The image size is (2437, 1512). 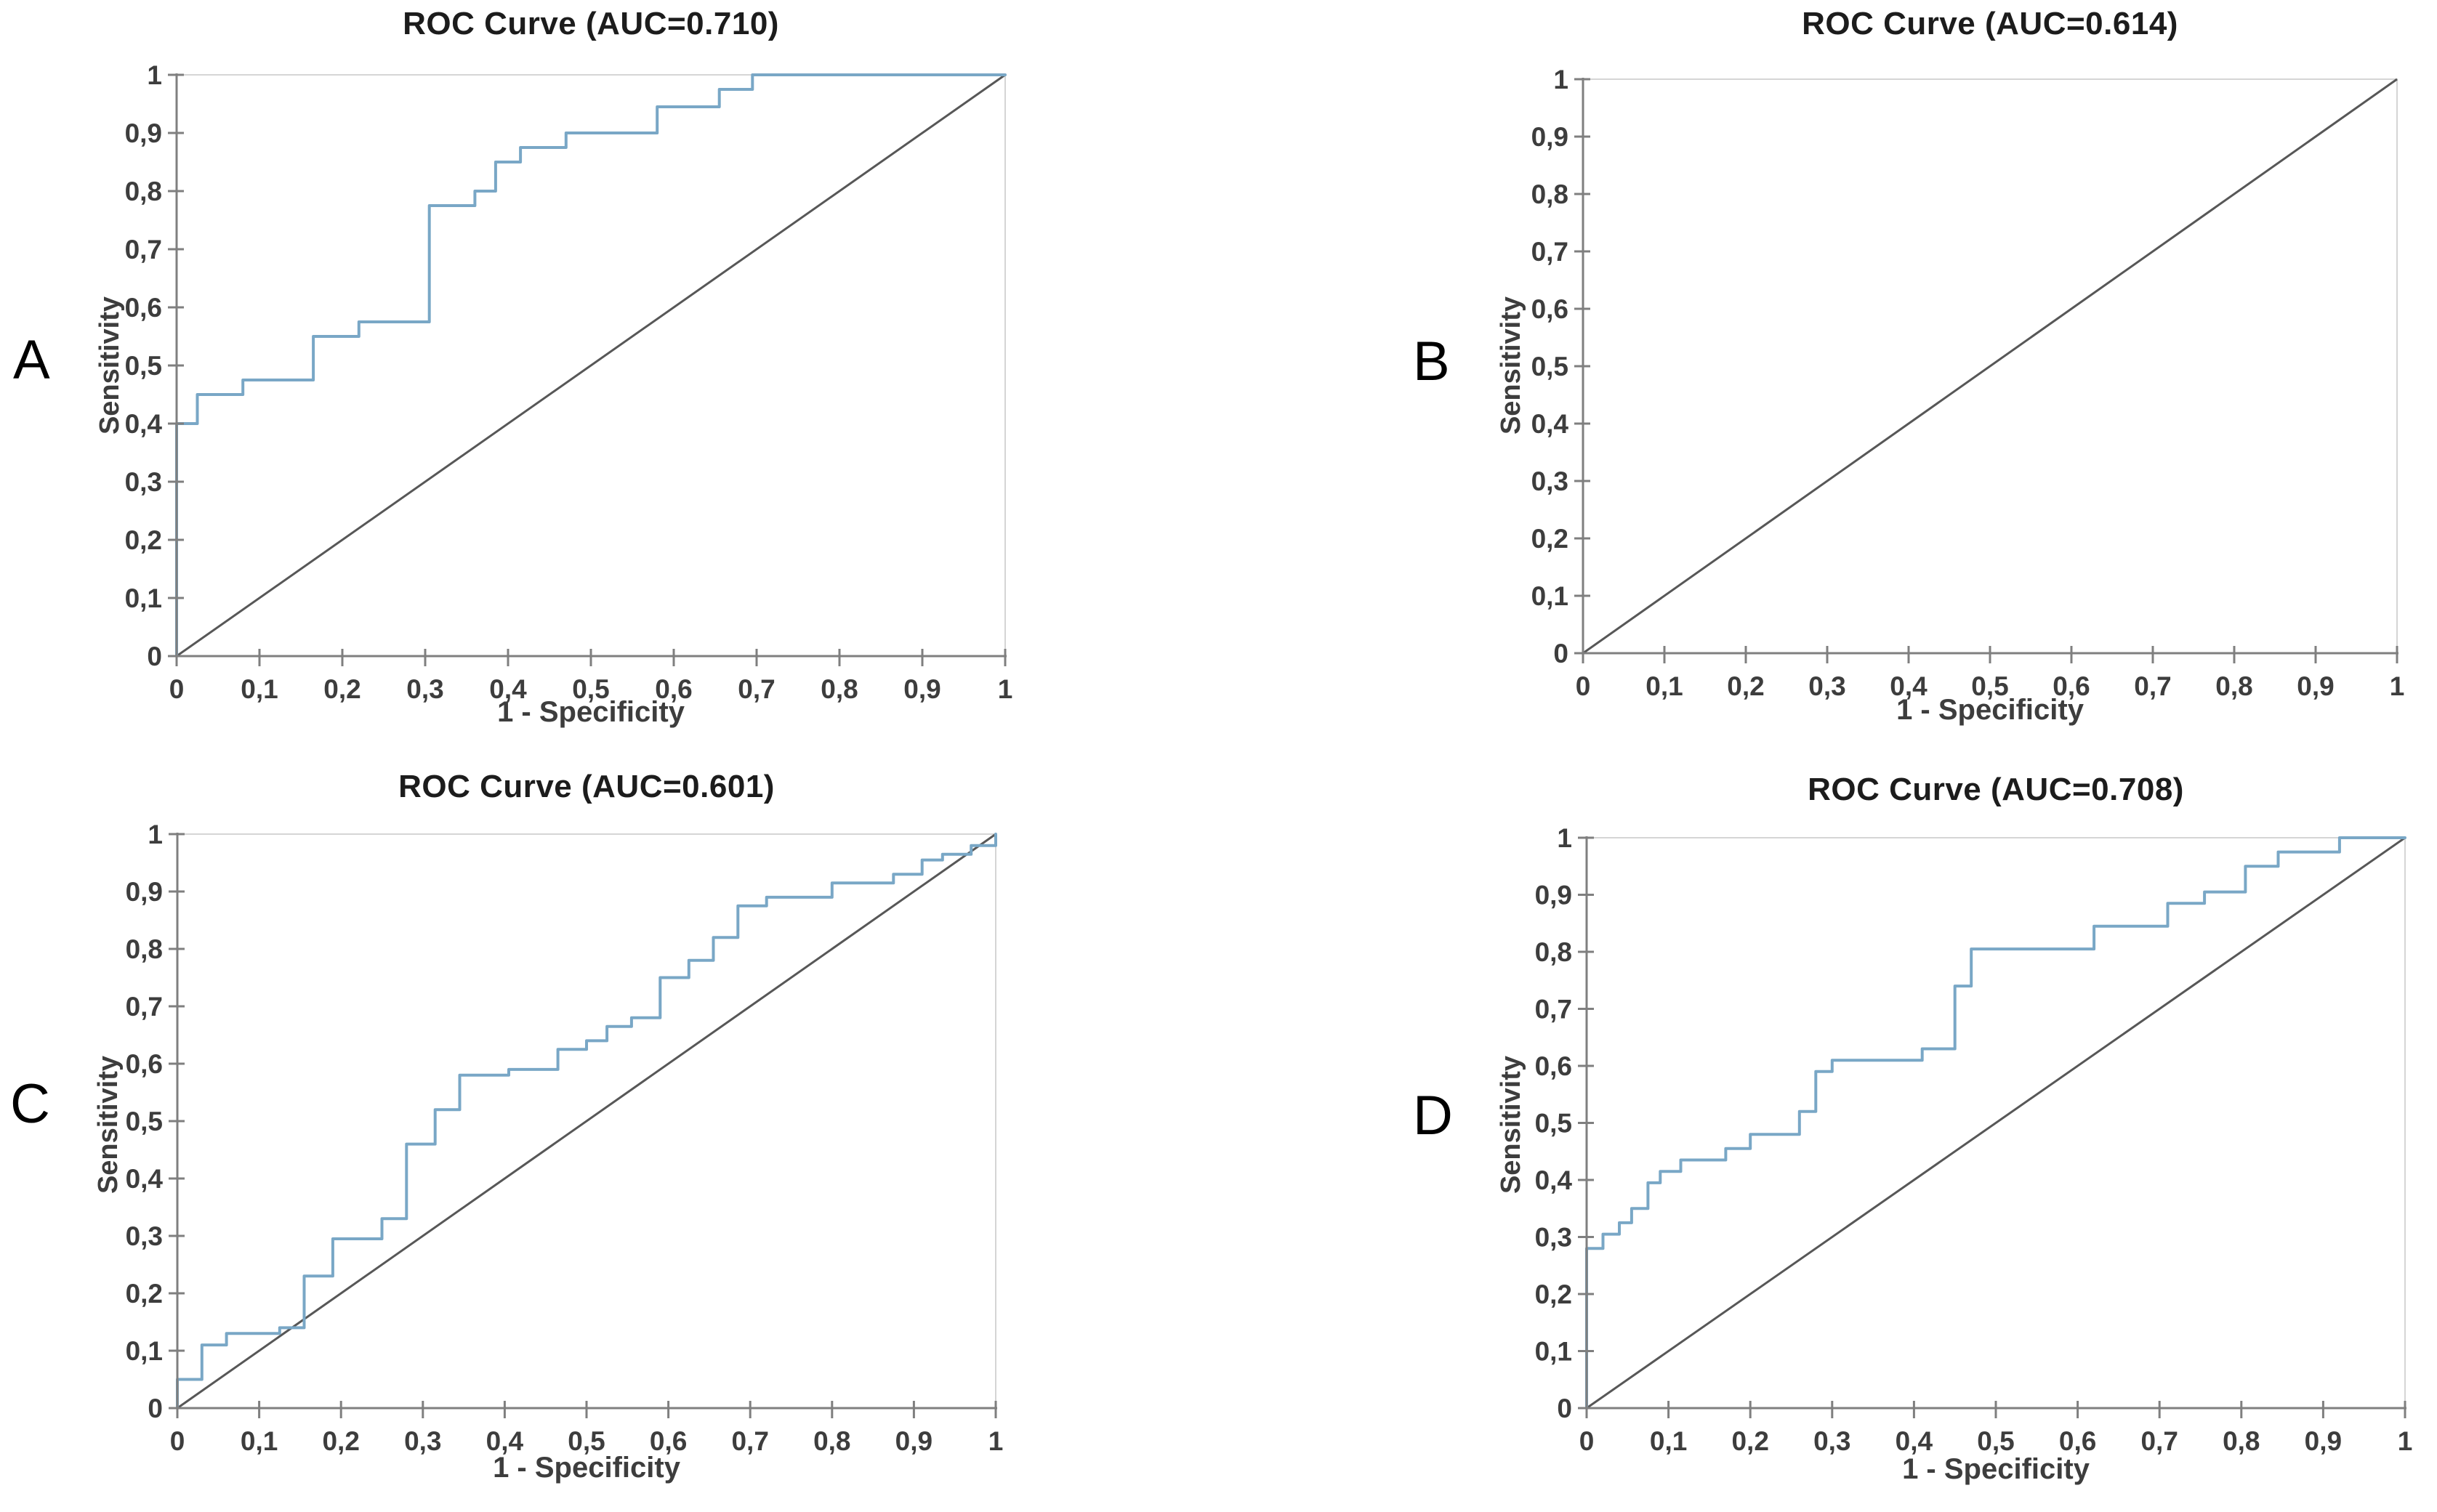 What do you see at coordinates (586, 787) in the screenshot?
I see `chart-title-c: ROC Curve (AUC=0.601)` at bounding box center [586, 787].